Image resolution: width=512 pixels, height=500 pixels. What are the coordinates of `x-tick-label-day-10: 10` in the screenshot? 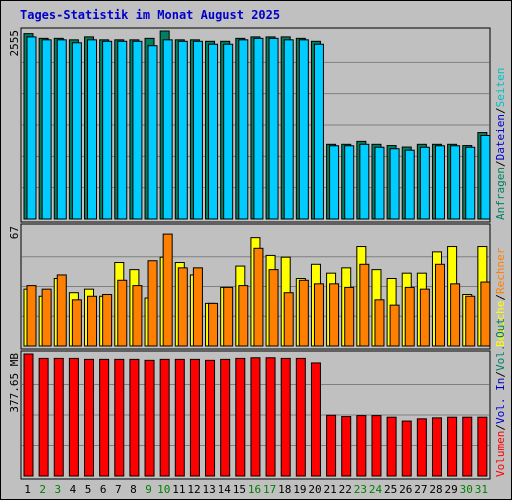 It's located at (163, 489).